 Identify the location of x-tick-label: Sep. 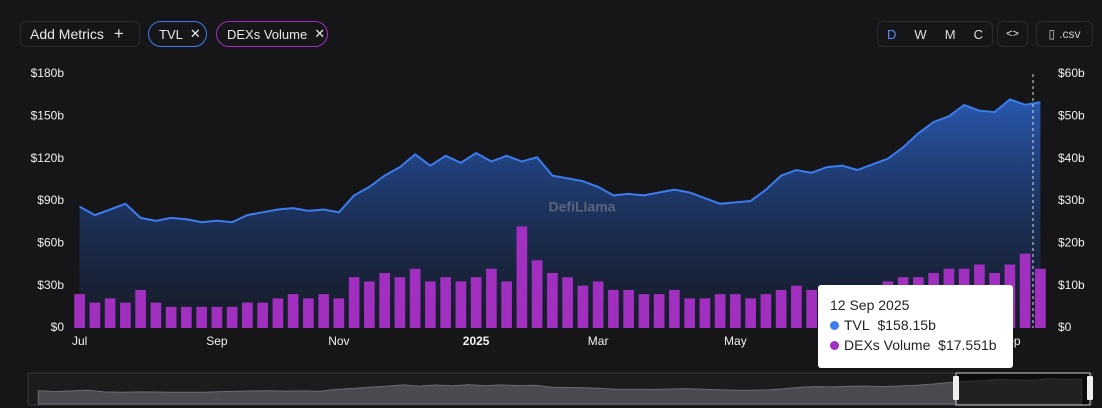
(217, 341).